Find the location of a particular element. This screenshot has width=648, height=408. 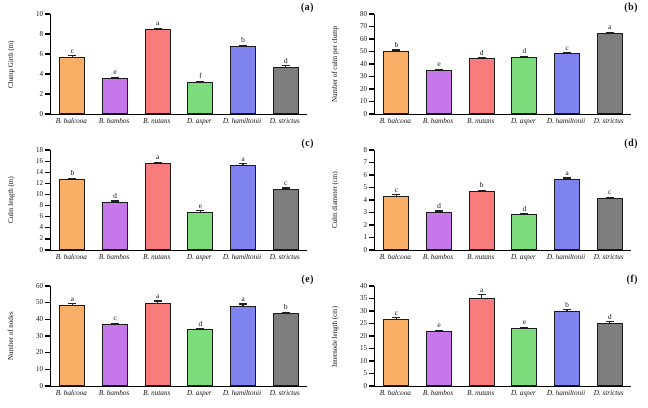

bar-slot: d is located at coordinates (115, 200).